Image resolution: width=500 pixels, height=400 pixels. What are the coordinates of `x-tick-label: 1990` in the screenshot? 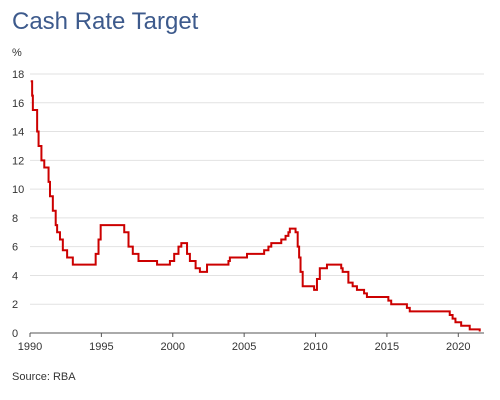 It's located at (30, 347).